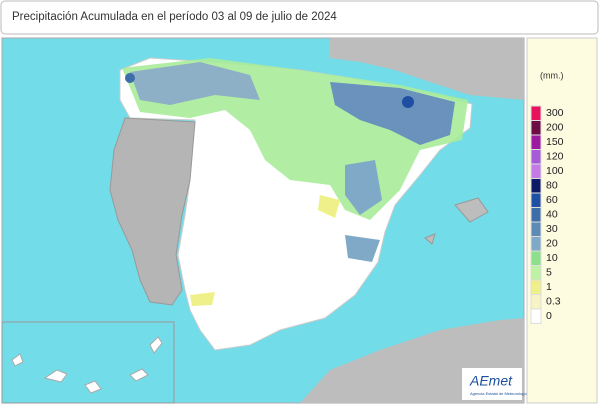  Describe the element at coordinates (553, 302) in the screenshot. I see `legend-label: 0.3` at that location.